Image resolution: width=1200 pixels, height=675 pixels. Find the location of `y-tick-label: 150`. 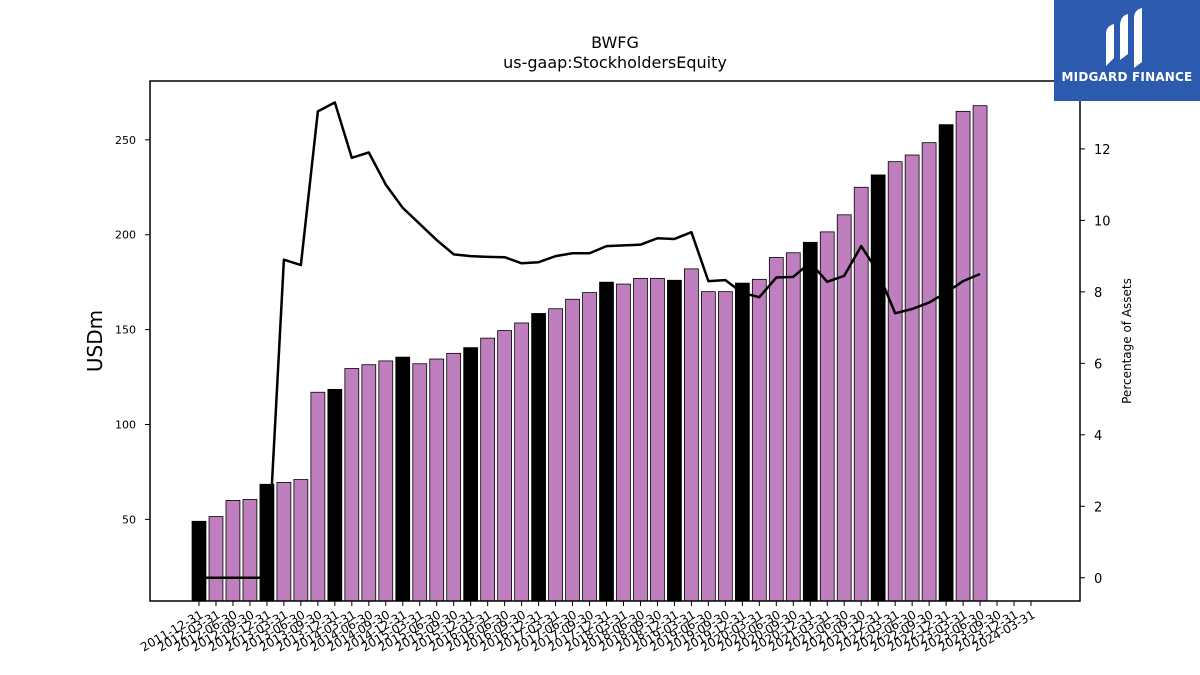

y-tick-label: 150 is located at coordinates (125, 330).